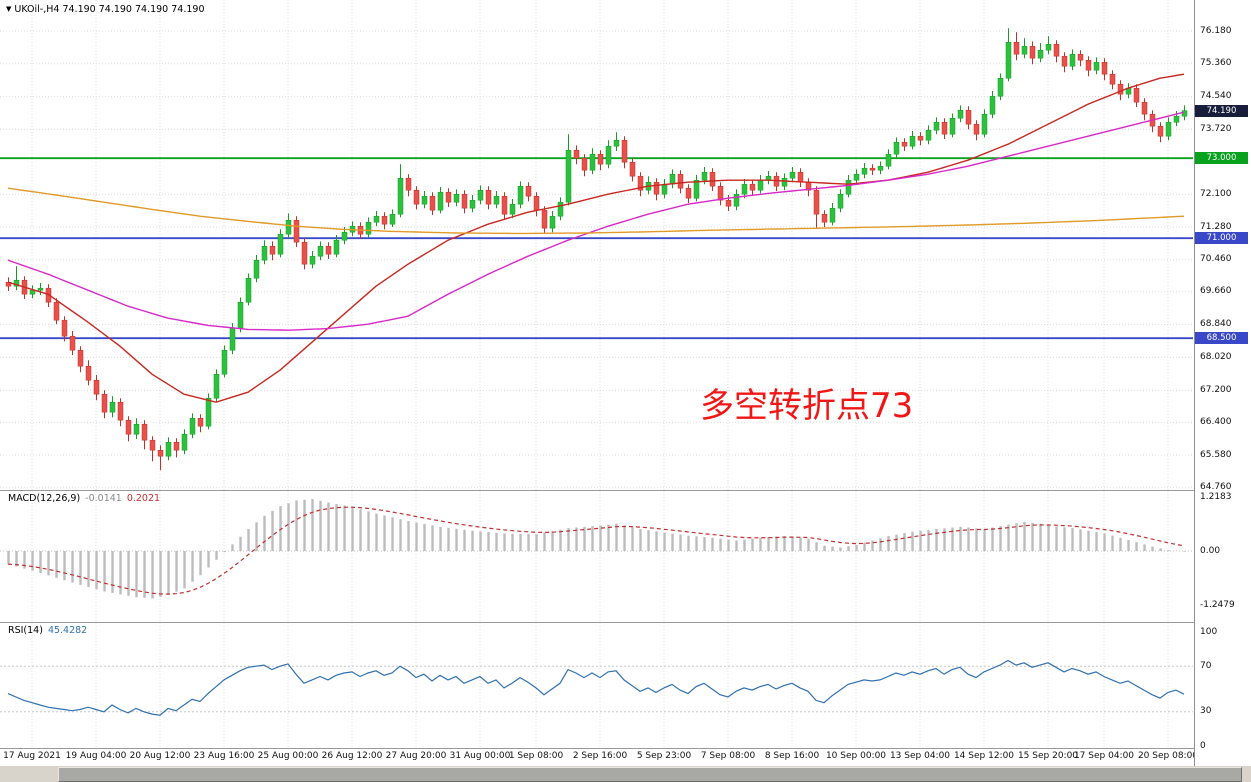 The width and height of the screenshot is (1251, 782). What do you see at coordinates (84, 498) in the screenshot?
I see `macd-title: MACD(12,26,9) -0.0141 0.2021` at bounding box center [84, 498].